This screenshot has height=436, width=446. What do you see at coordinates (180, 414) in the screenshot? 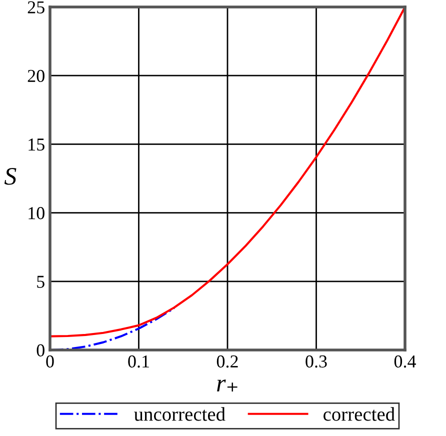
I see `legend-label: uncorrected` at bounding box center [180, 414].